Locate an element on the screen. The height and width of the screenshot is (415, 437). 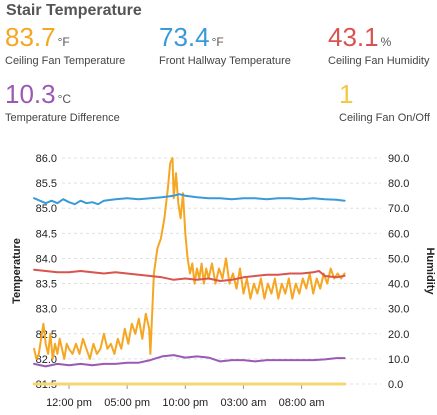
stat-value: 43.1 is located at coordinates (353, 37).